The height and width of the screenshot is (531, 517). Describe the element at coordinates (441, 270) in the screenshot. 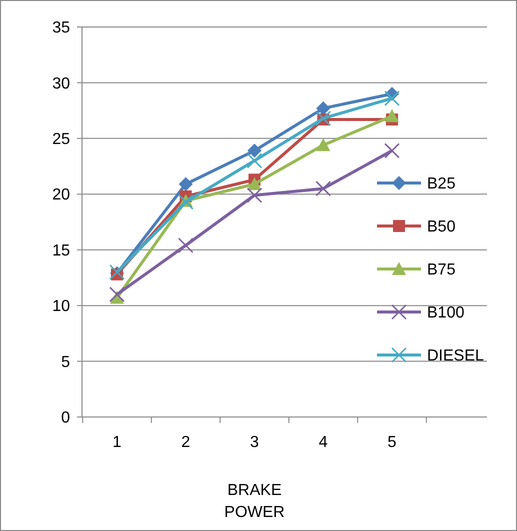

I see `legend-label: B75` at that location.